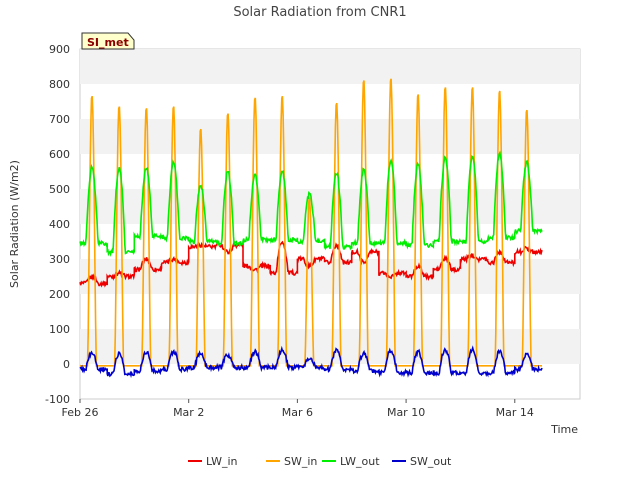 This screenshot has height=480, width=640. Describe the element at coordinates (319, 12) in the screenshot. I see `chart-title: Solar Radiation from CNR1` at that location.